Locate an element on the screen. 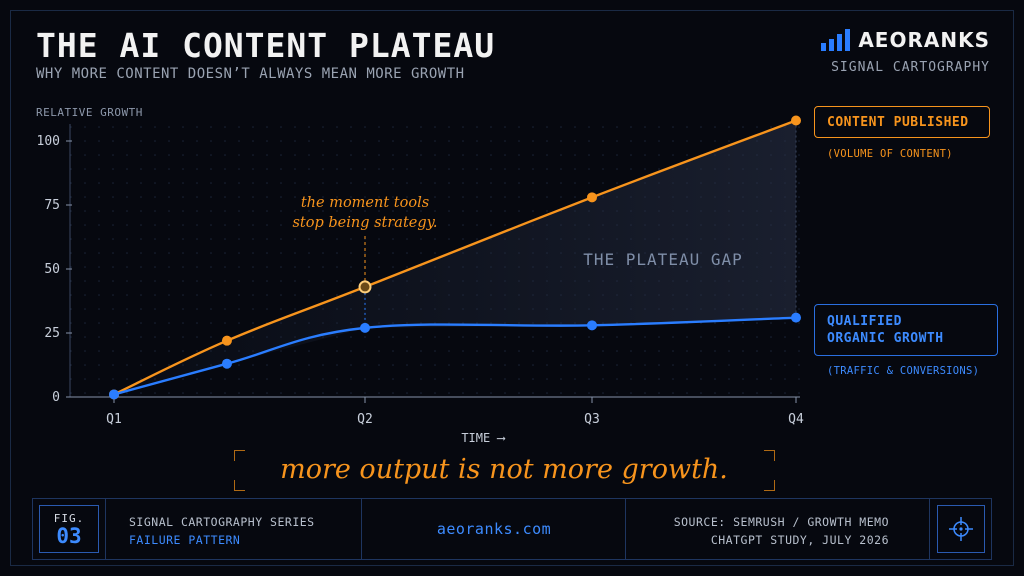 The height and width of the screenshot is (576, 1024). plateau-gap-label: THE PLATEAU GAP is located at coordinates (663, 259).